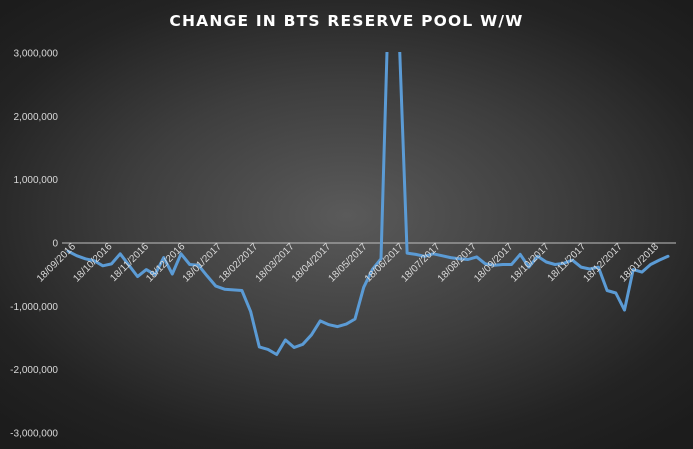 The width and height of the screenshot is (693, 449). What do you see at coordinates (34, 307) in the screenshot?
I see `y-tick-label: -1,000,000` at bounding box center [34, 307].